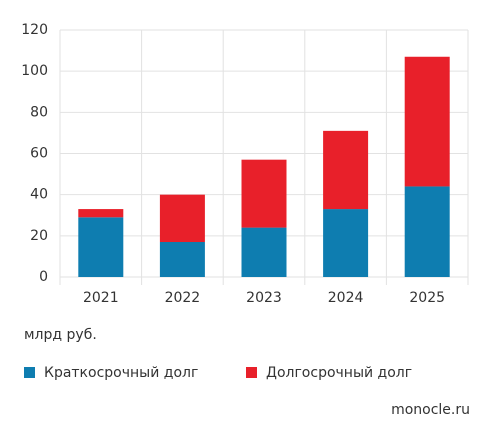  I want to click on y-tick-label: 80, so click(39, 112).